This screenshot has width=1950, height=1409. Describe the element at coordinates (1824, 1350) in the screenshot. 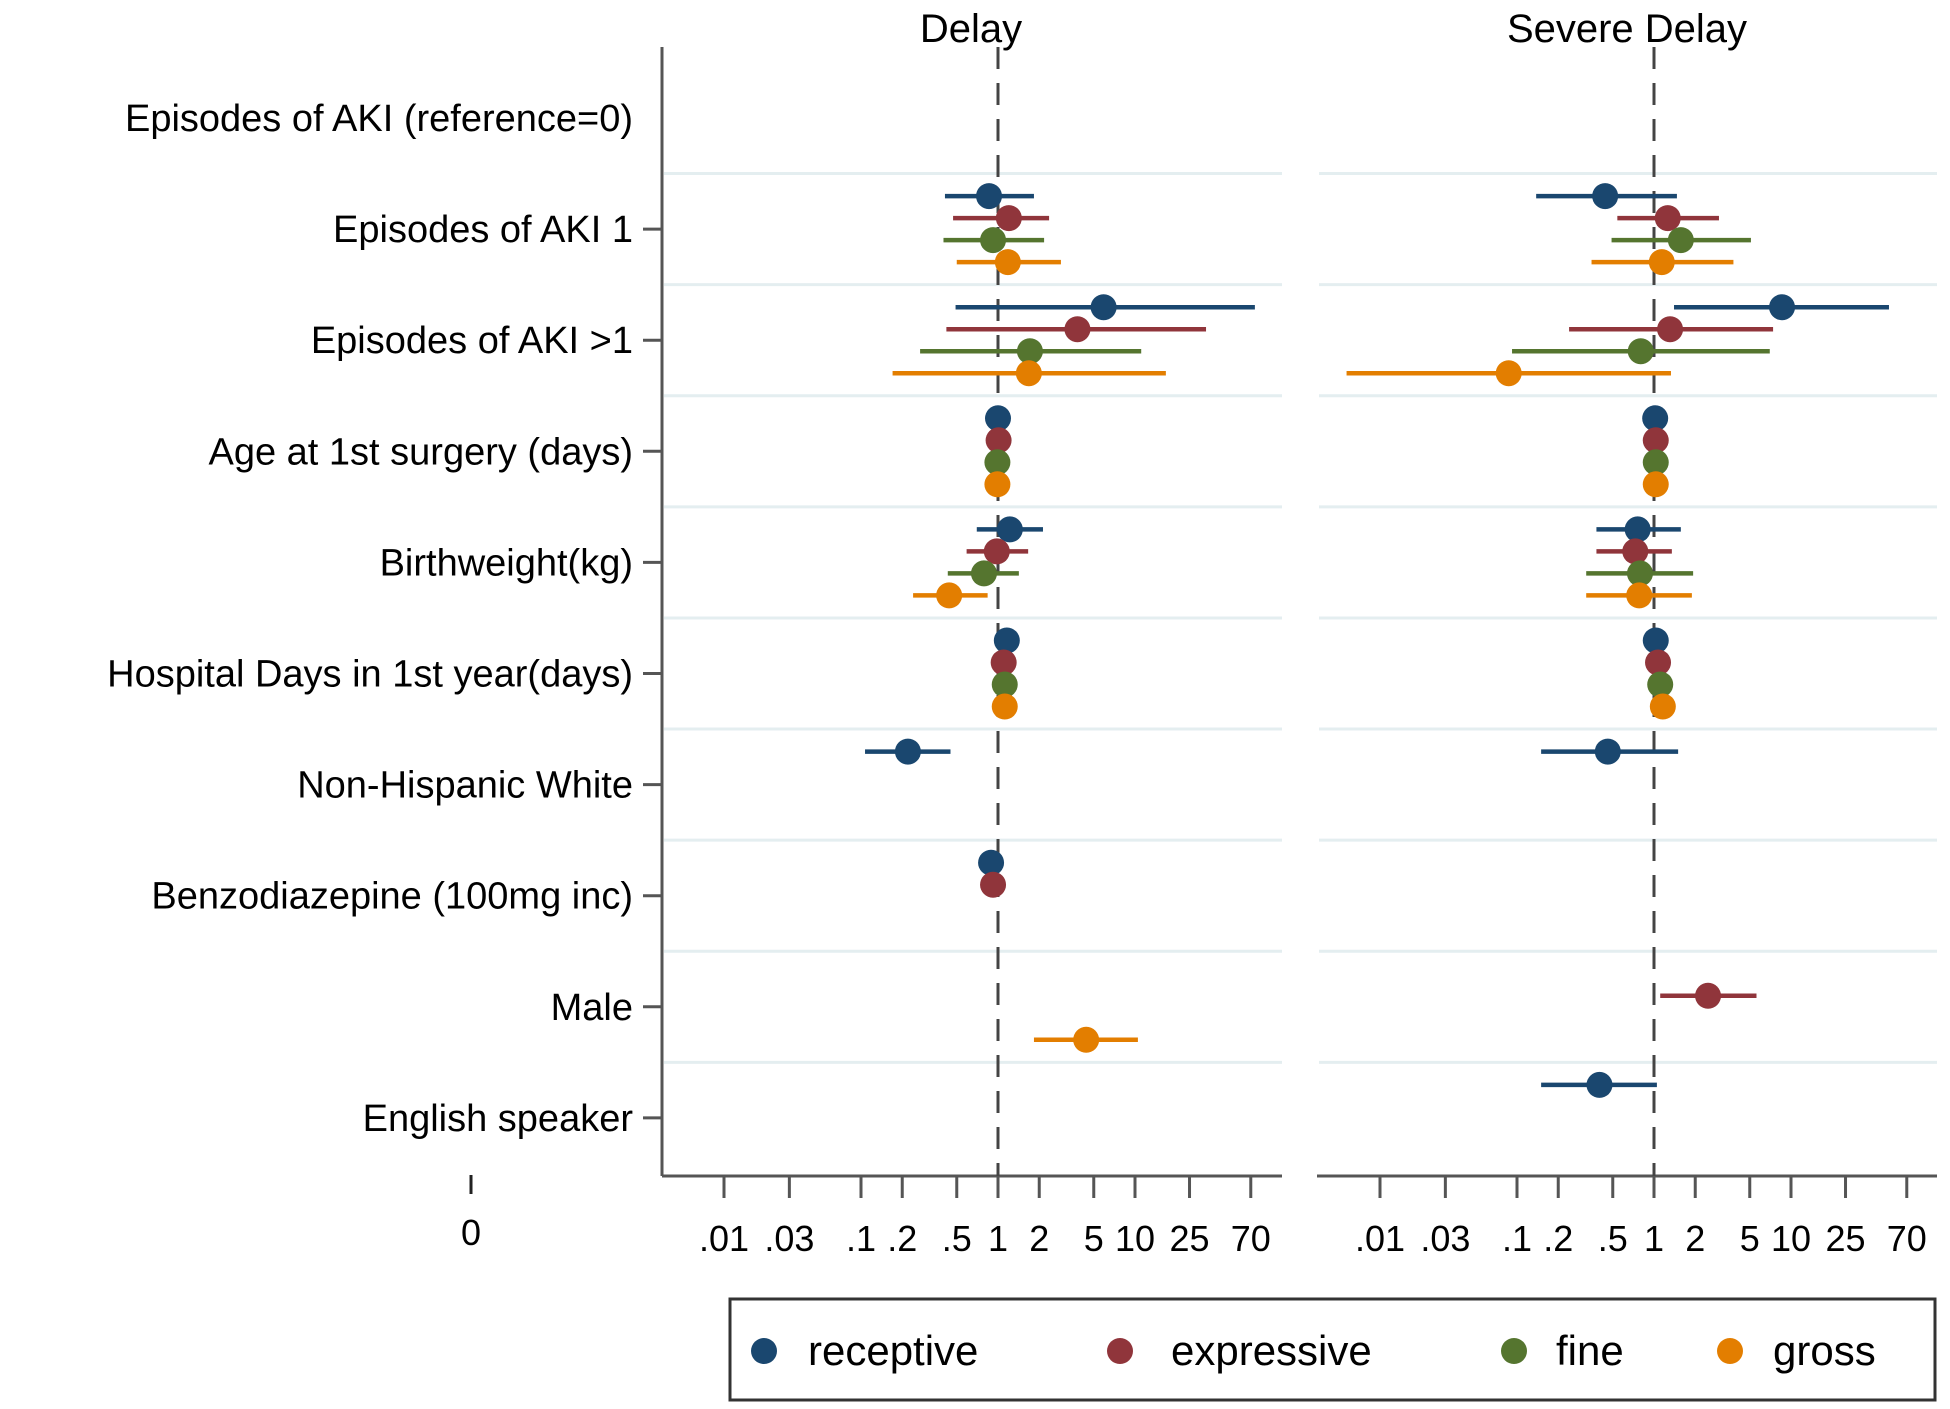

I see `legend-label-gross: gross` at that location.